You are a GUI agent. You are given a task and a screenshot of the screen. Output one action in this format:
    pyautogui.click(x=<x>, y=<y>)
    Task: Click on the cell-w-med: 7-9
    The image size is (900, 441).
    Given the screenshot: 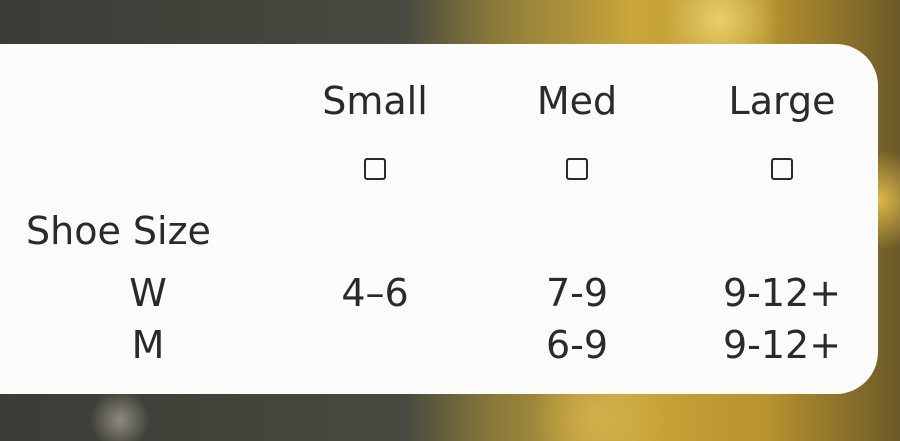 What is the action you would take?
    pyautogui.click(x=577, y=293)
    